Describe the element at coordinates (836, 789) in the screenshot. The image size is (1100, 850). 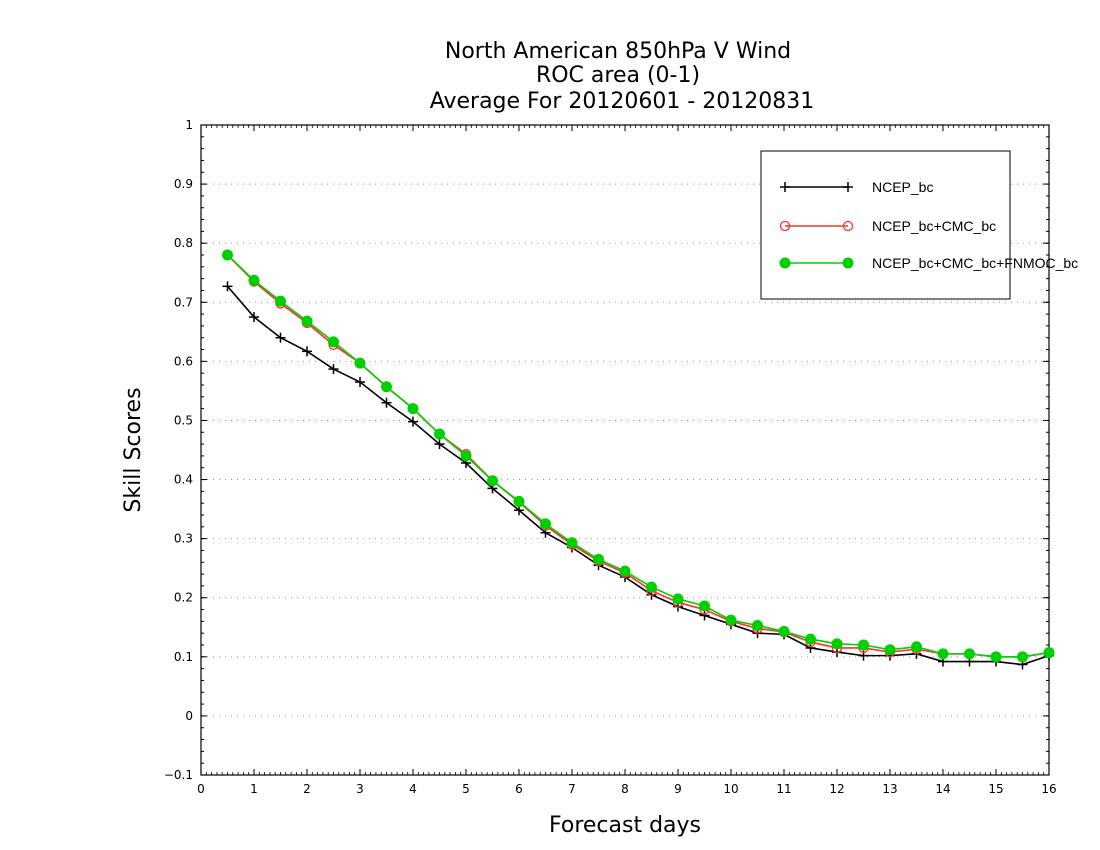
I see `x-tick-label: 12` at that location.